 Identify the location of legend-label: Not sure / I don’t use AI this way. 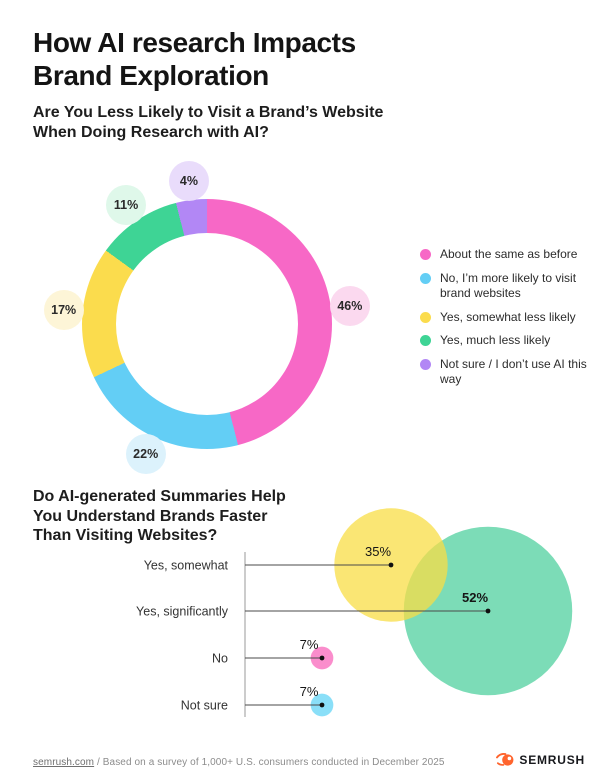
(513, 371).